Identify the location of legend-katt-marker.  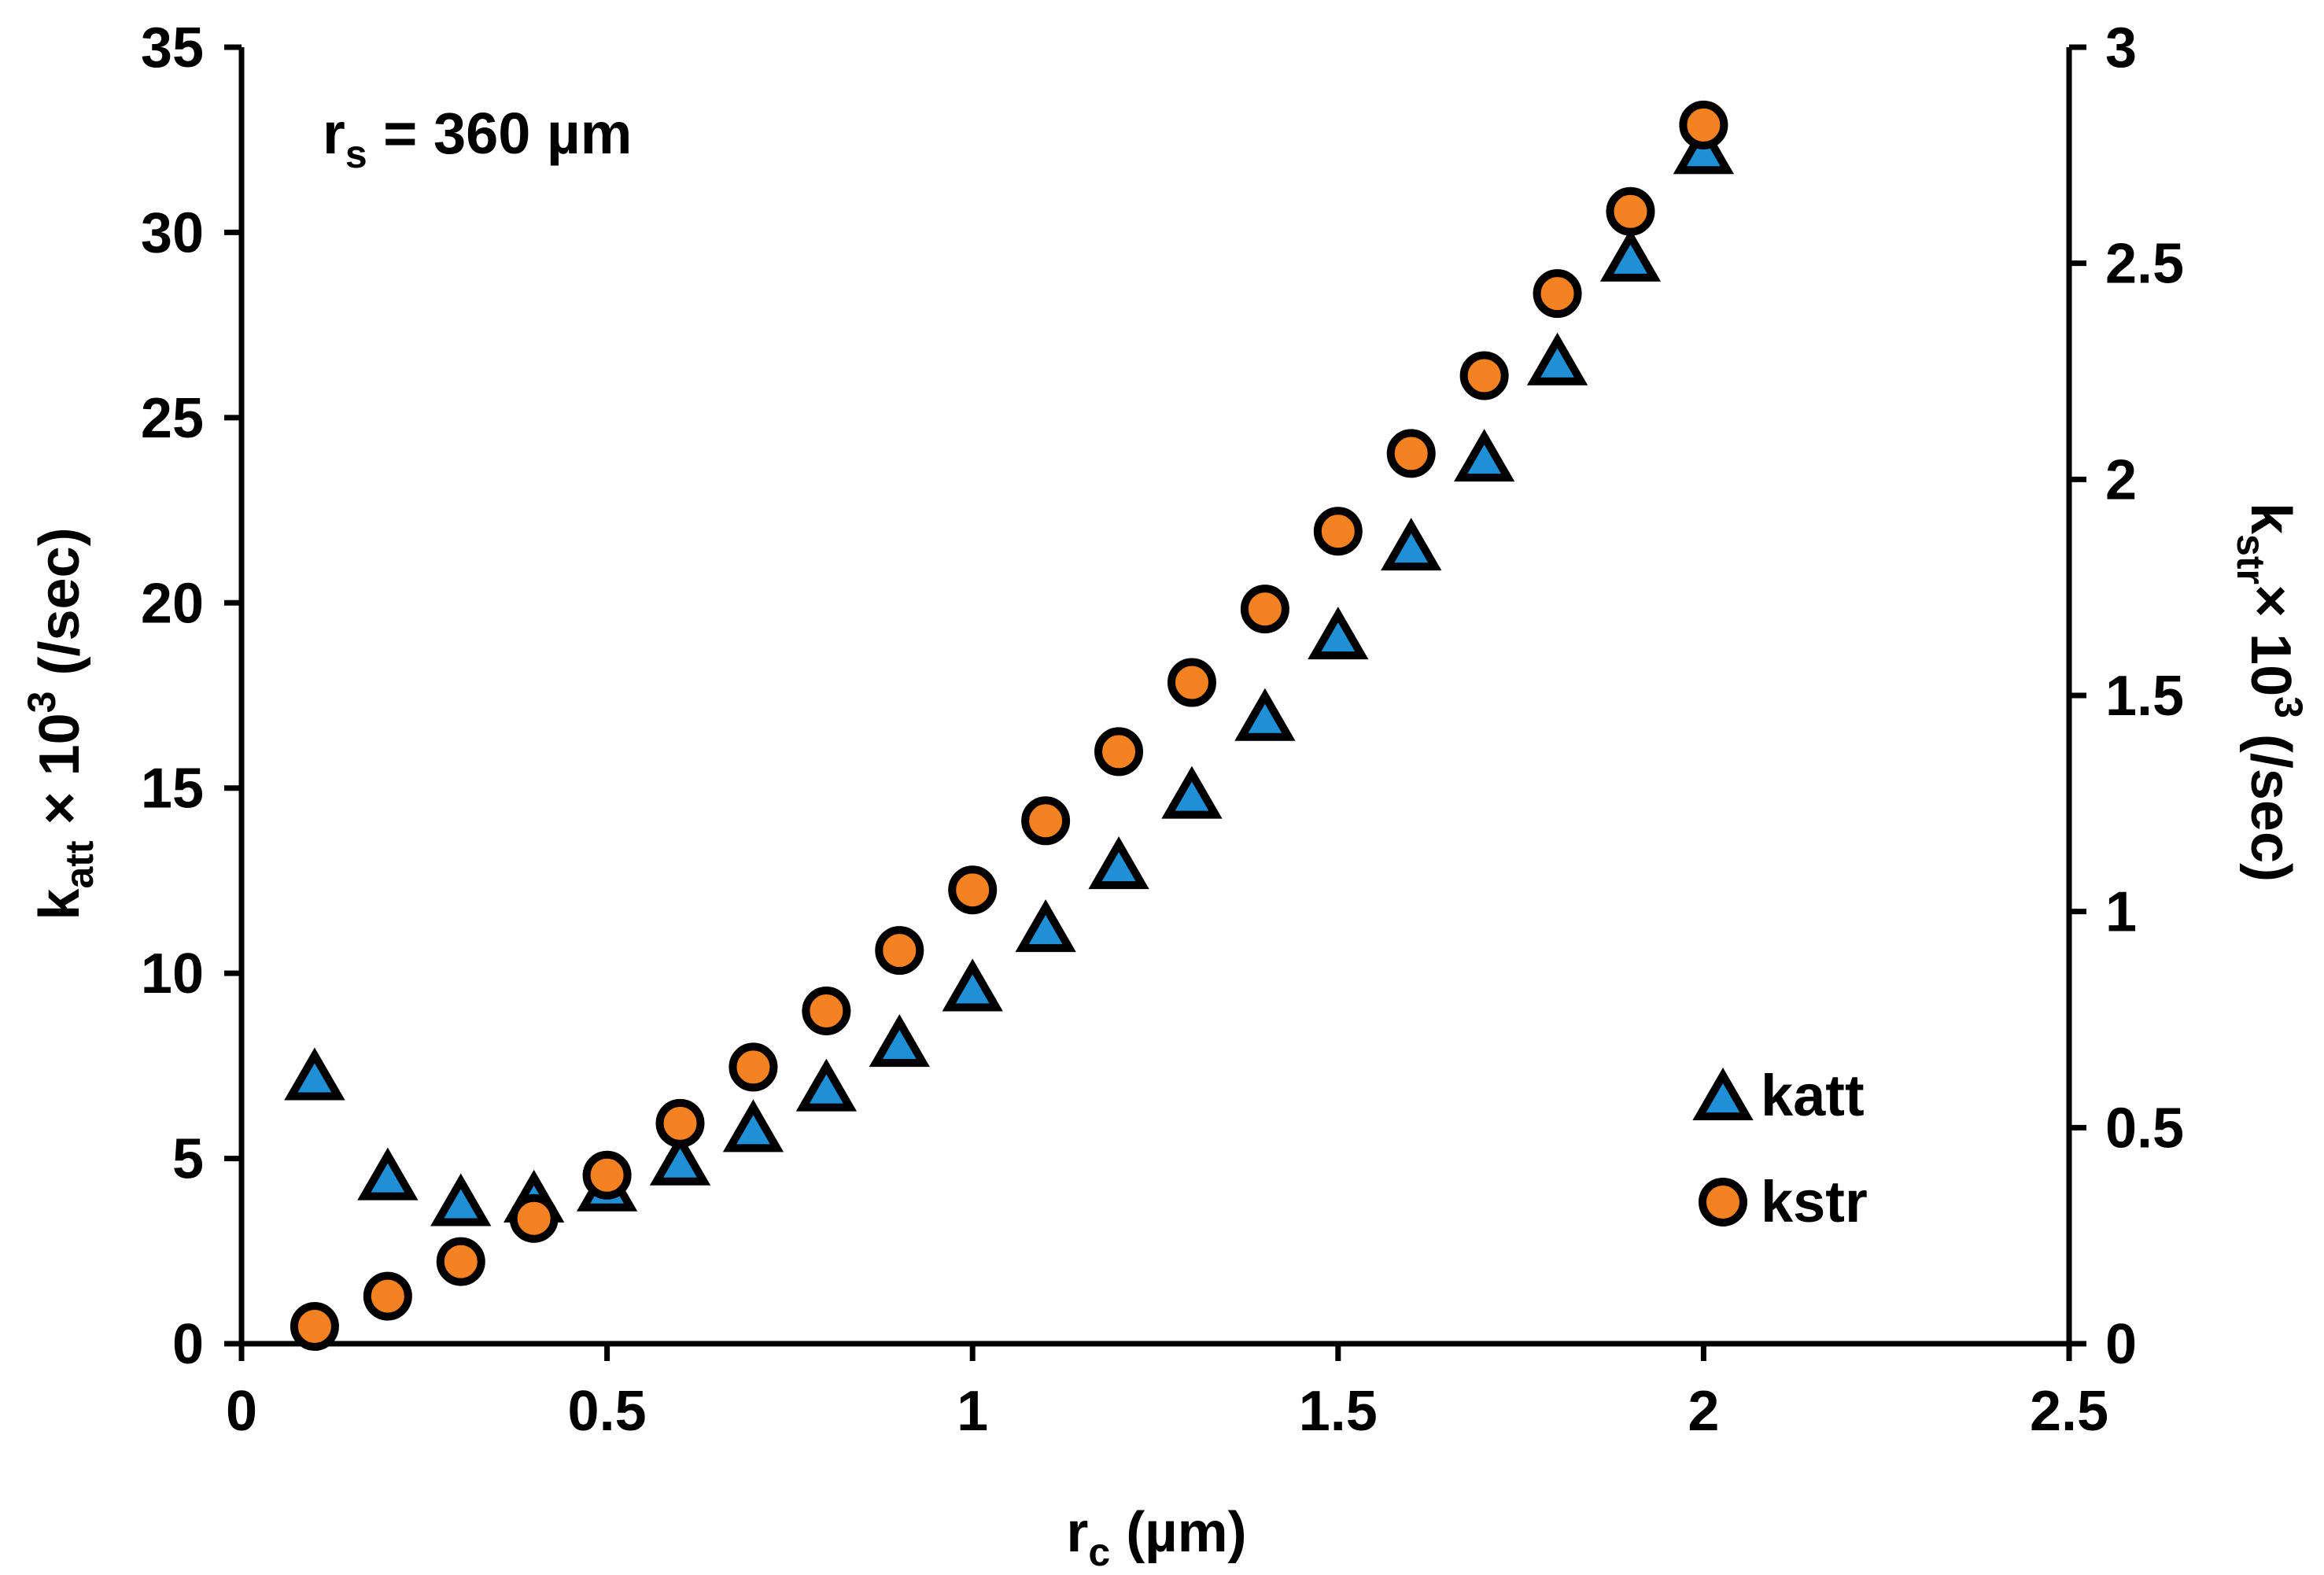
(1723, 1093).